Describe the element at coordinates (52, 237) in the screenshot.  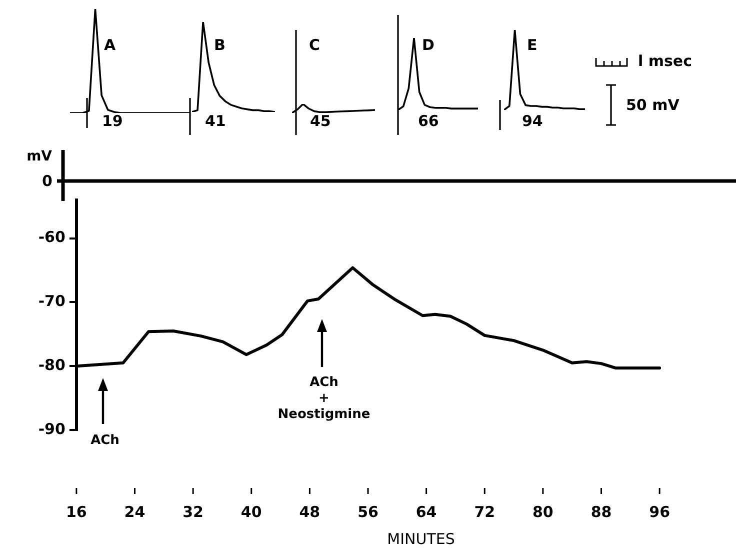
I see `y-tick-label: -60` at that location.